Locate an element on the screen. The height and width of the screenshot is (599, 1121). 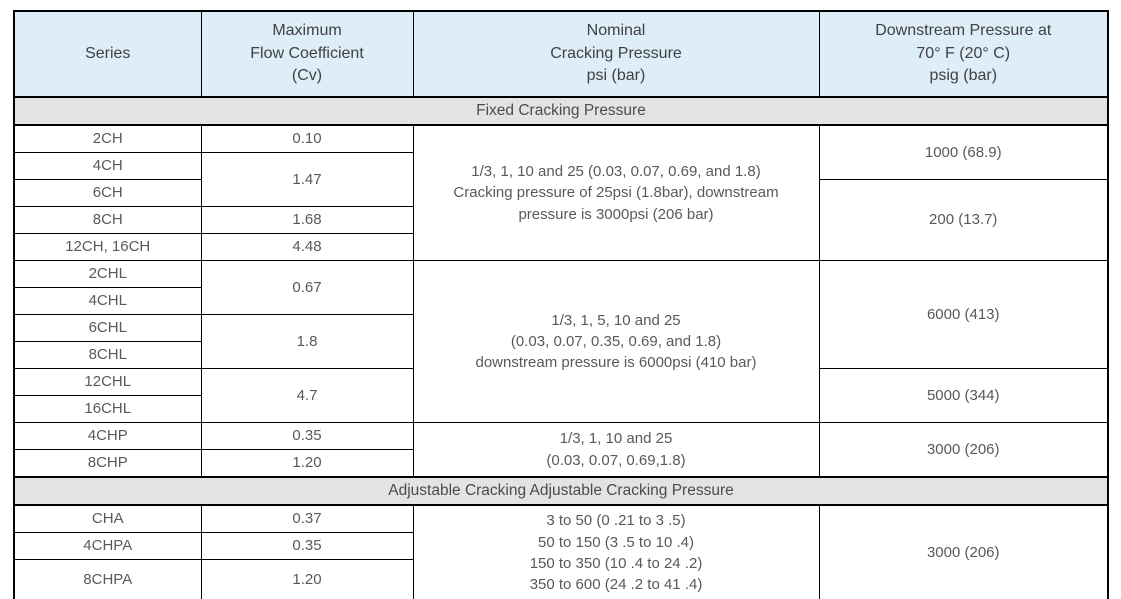
table-row: 8CH 1.68 is located at coordinates (560, 220).